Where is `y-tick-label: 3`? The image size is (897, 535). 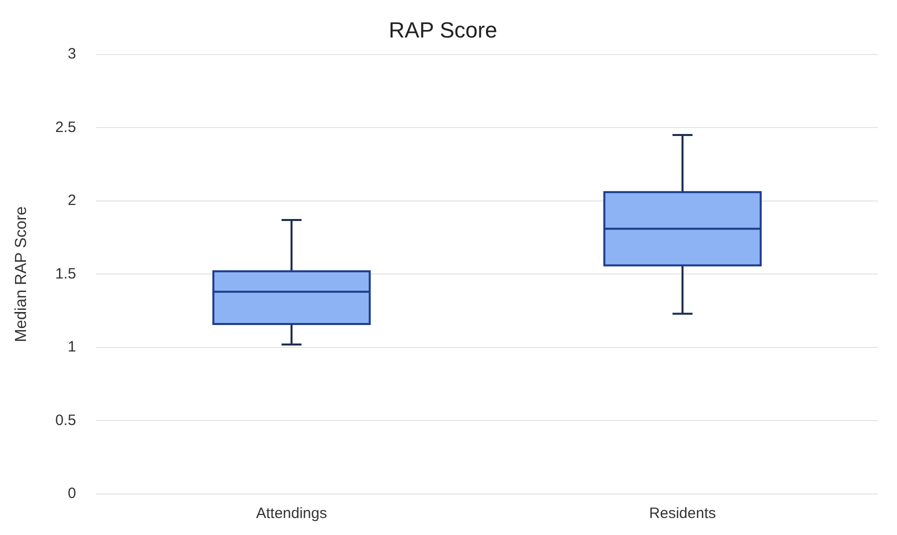
y-tick-label: 3 is located at coordinates (72, 54).